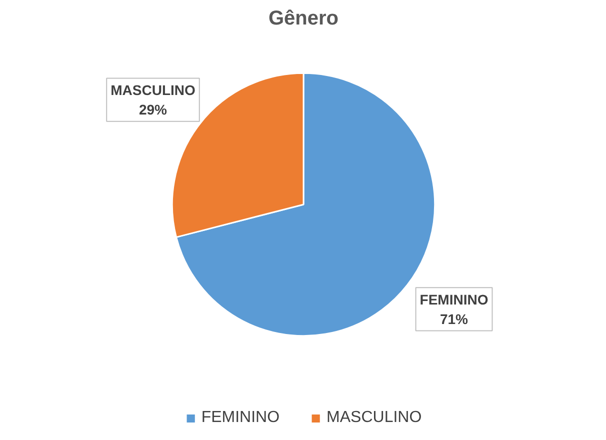  Describe the element at coordinates (454, 318) in the screenshot. I see `data-label: 71%` at that location.